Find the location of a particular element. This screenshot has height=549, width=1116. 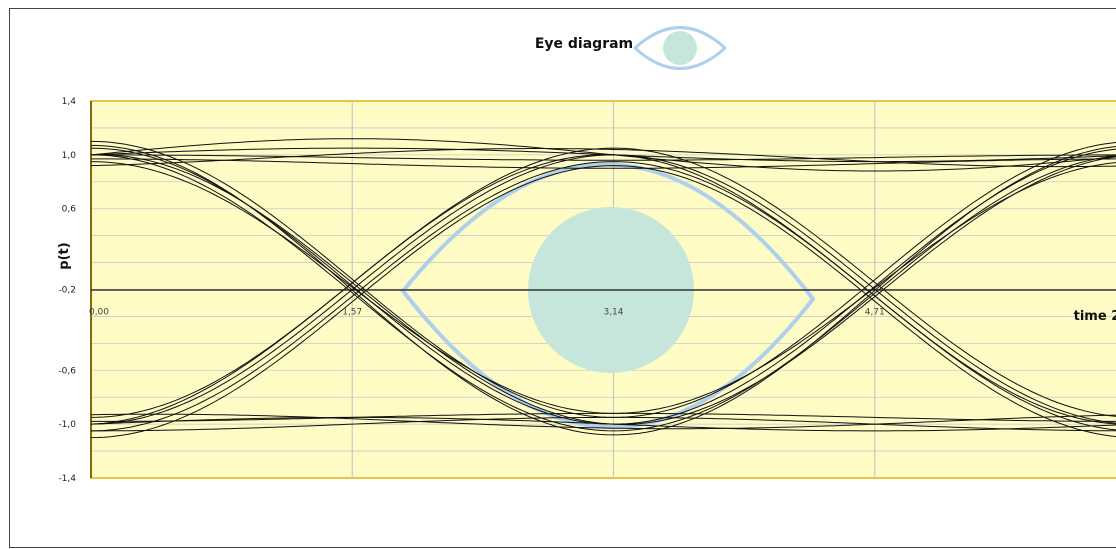

eye-logo-pupil is located at coordinates (680, 48).